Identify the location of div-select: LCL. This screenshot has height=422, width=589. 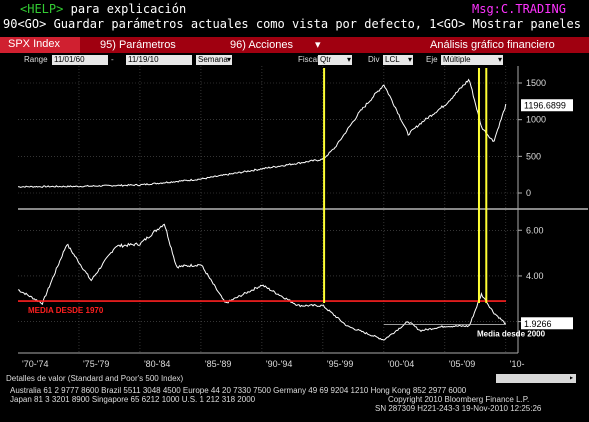
(398, 60).